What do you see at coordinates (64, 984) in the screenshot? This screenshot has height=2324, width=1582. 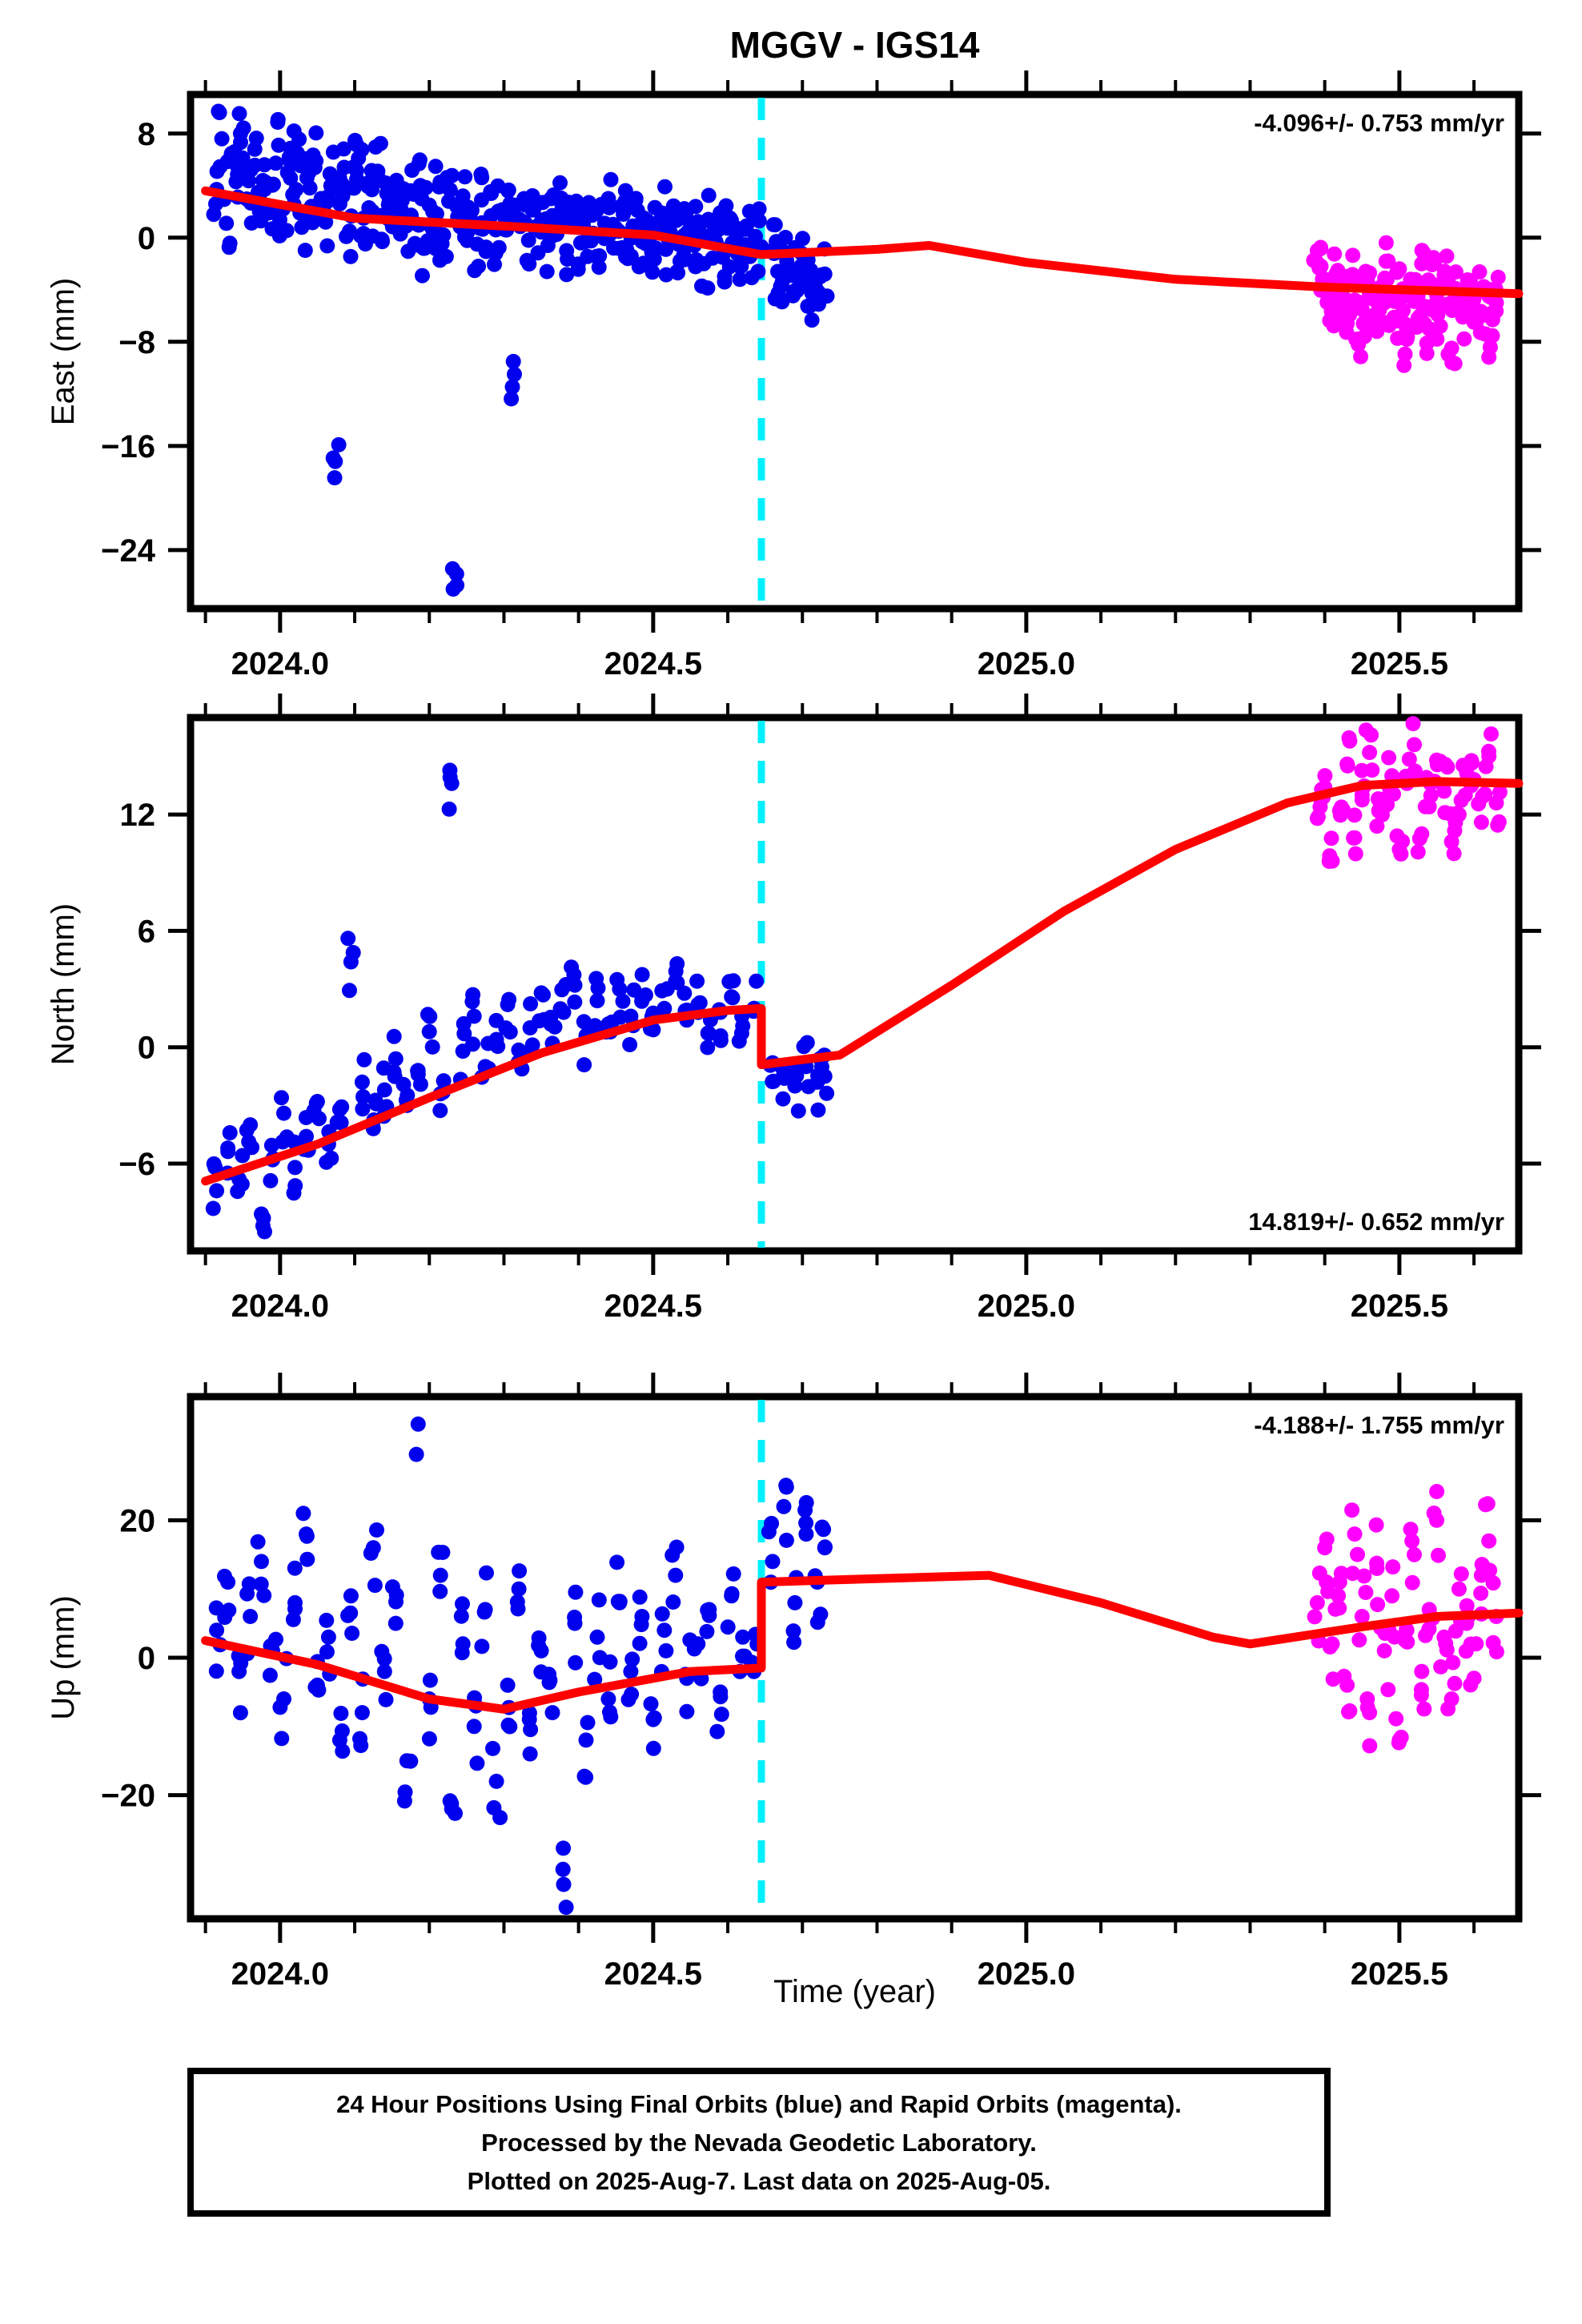 I see `y-axis-title: North (mm)` at bounding box center [64, 984].